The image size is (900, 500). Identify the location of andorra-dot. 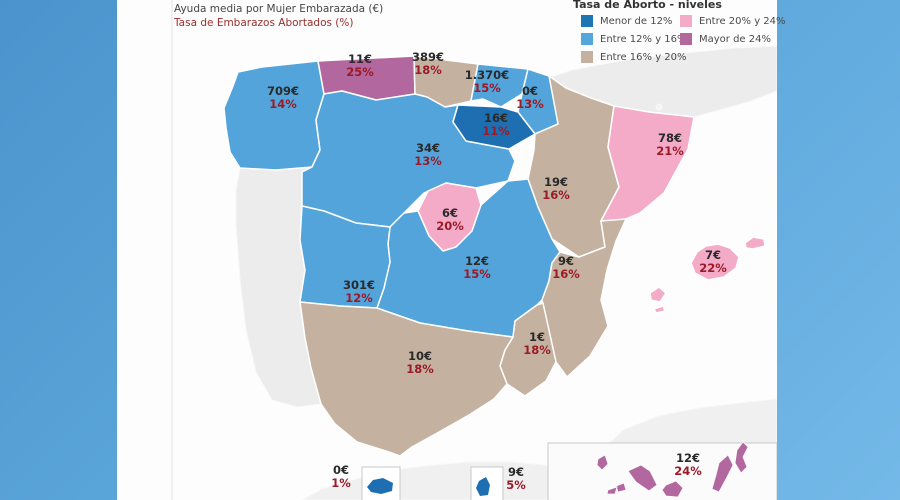
(659, 107).